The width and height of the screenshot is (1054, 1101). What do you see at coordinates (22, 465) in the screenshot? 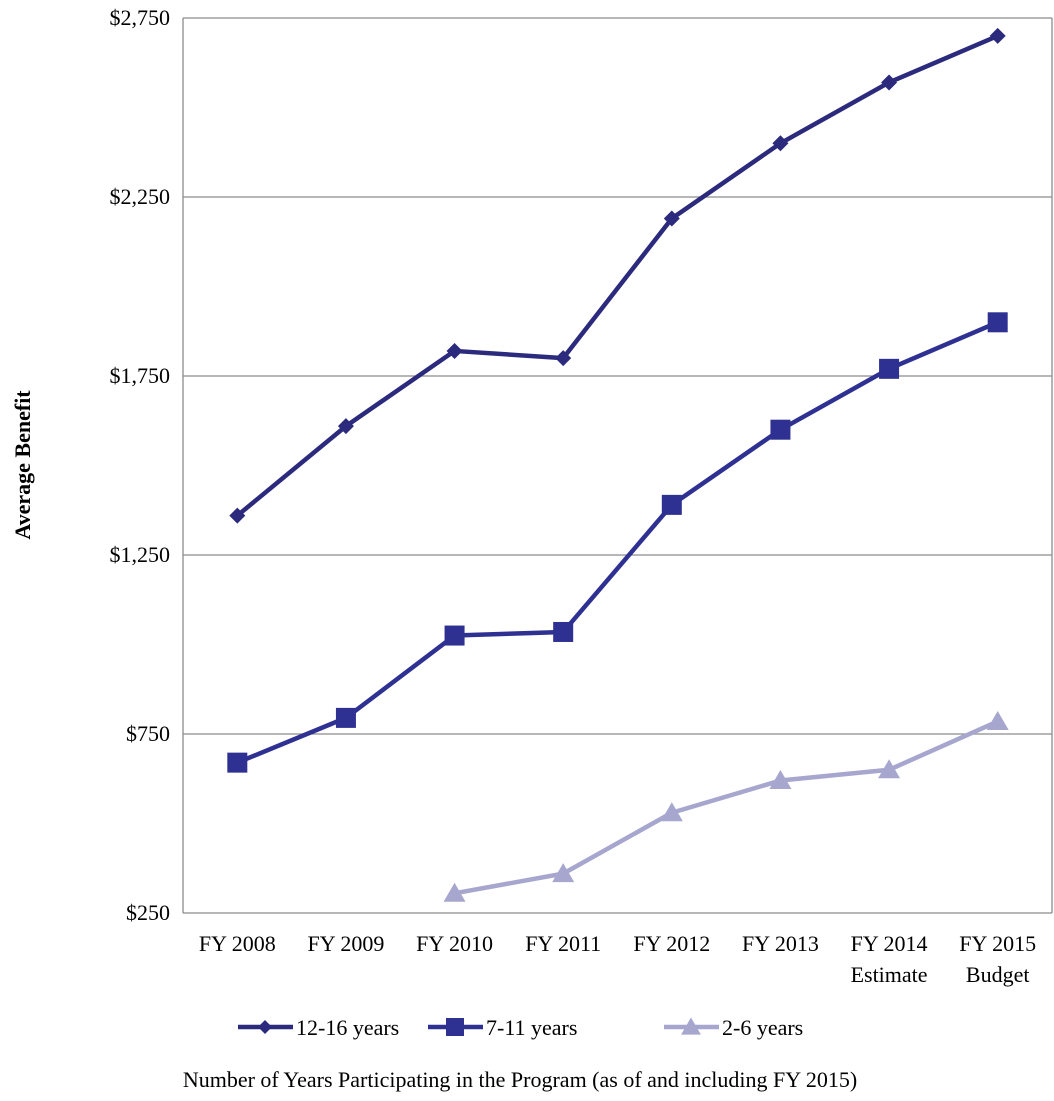
I see `y-axis-title: Average Benefit` at bounding box center [22, 465].